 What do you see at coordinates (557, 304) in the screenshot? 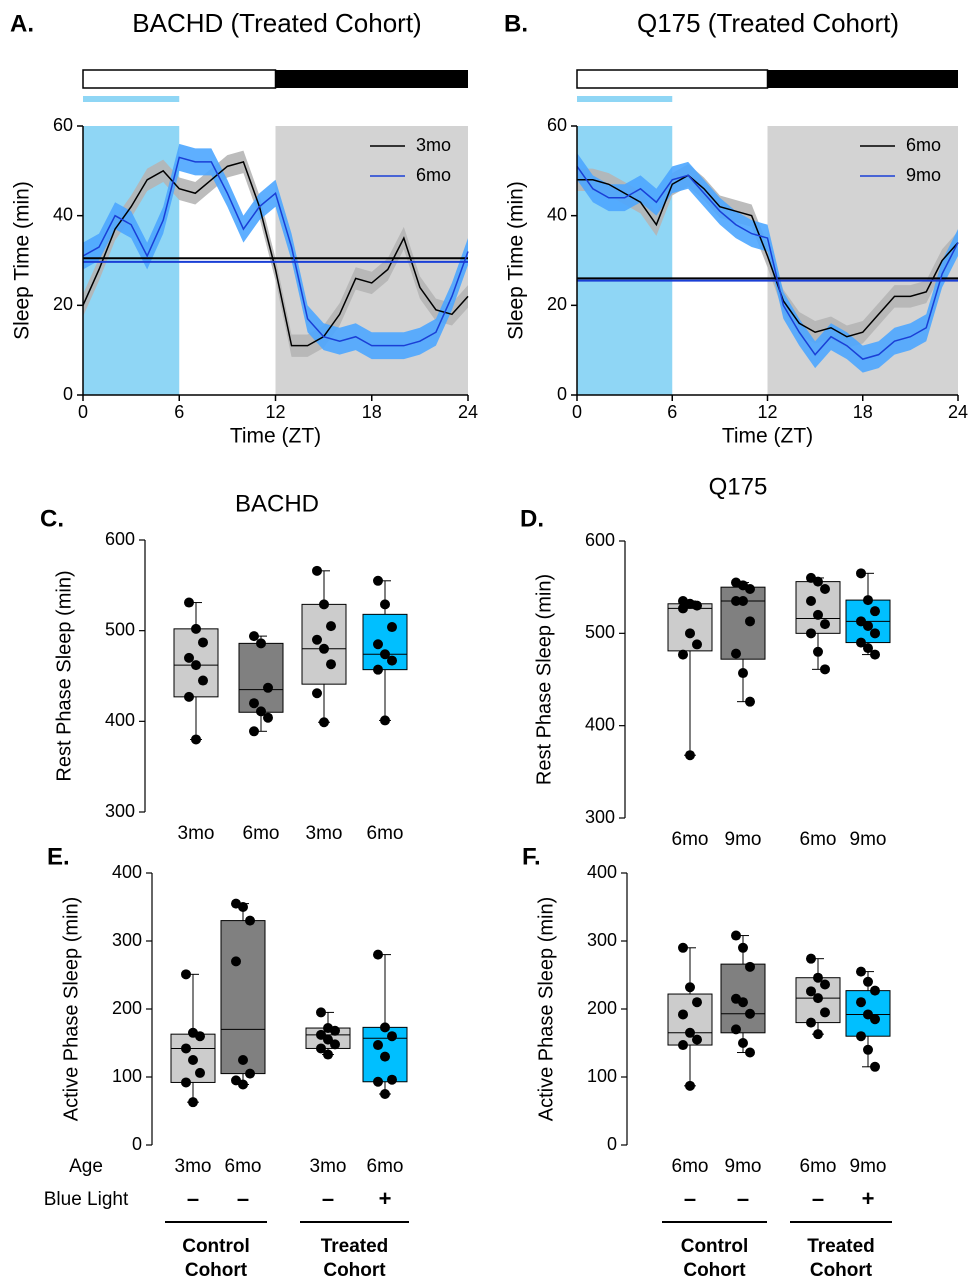
I see `y-tick-label: 20` at bounding box center [557, 304].